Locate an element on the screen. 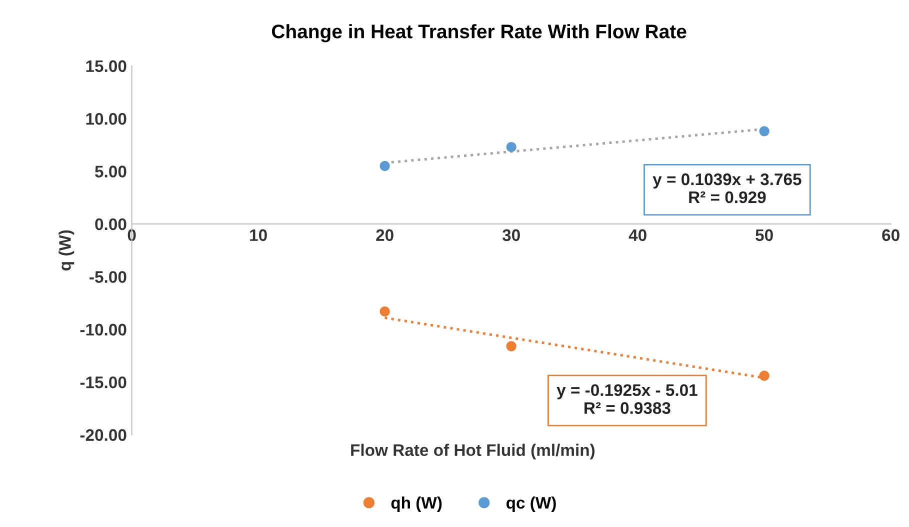 This screenshot has width=909, height=527. y-tick-label: -15.00 is located at coordinates (103, 382).